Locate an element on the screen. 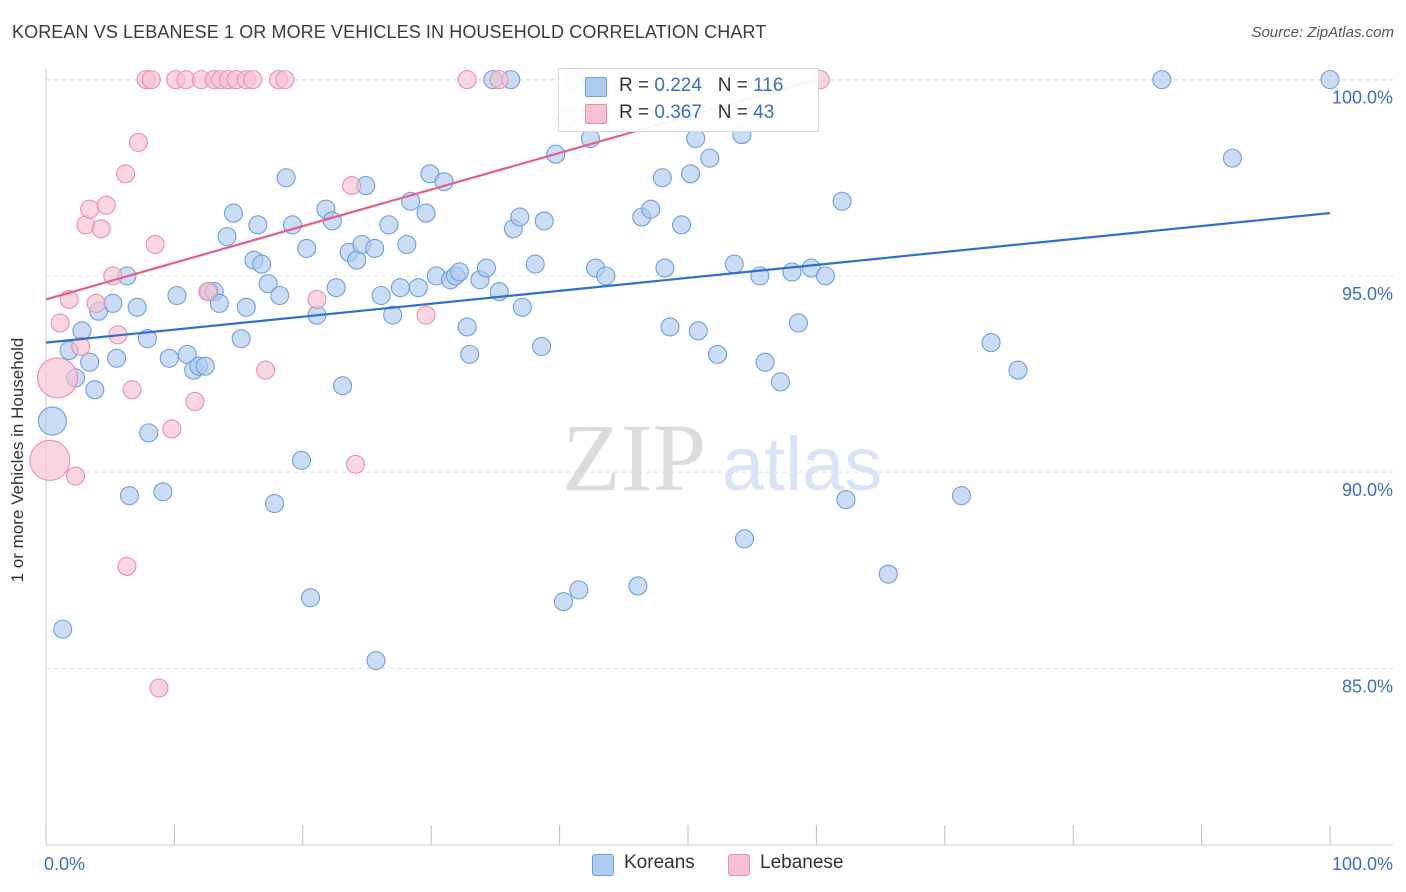 The image size is (1406, 892). lebanese-r-value: 0.367 is located at coordinates (678, 112).